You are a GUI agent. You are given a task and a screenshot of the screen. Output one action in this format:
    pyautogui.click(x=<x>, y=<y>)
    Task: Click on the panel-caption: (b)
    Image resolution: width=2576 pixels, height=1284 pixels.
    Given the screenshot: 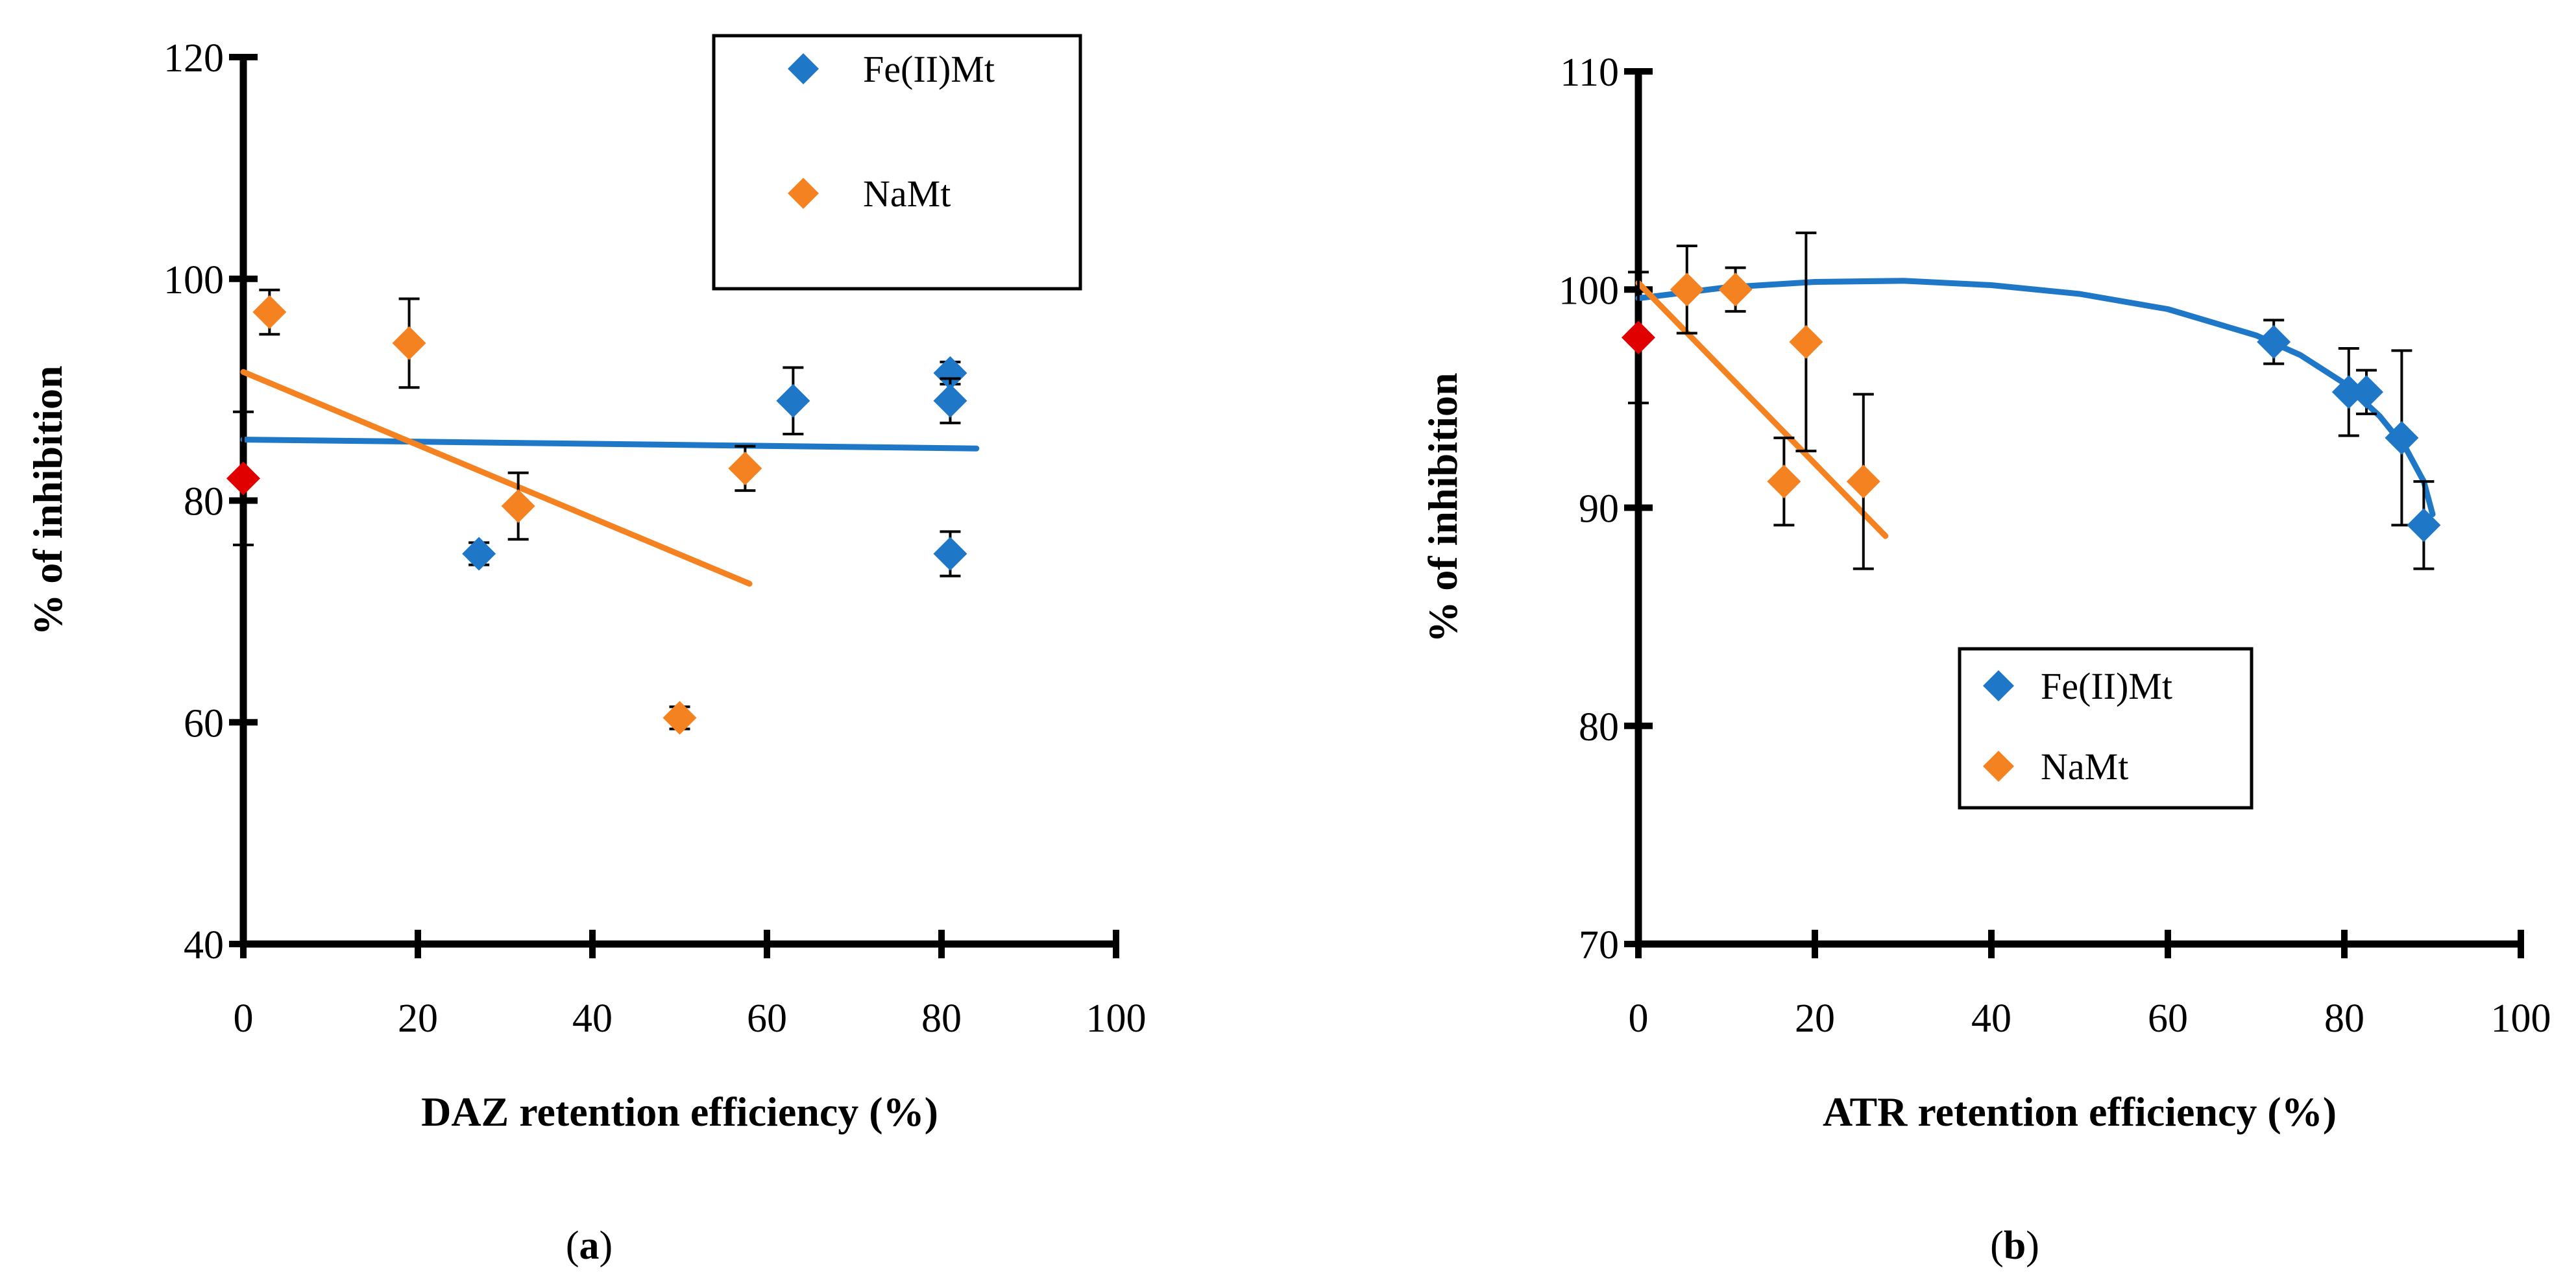 What is the action you would take?
    pyautogui.click(x=2014, y=1246)
    